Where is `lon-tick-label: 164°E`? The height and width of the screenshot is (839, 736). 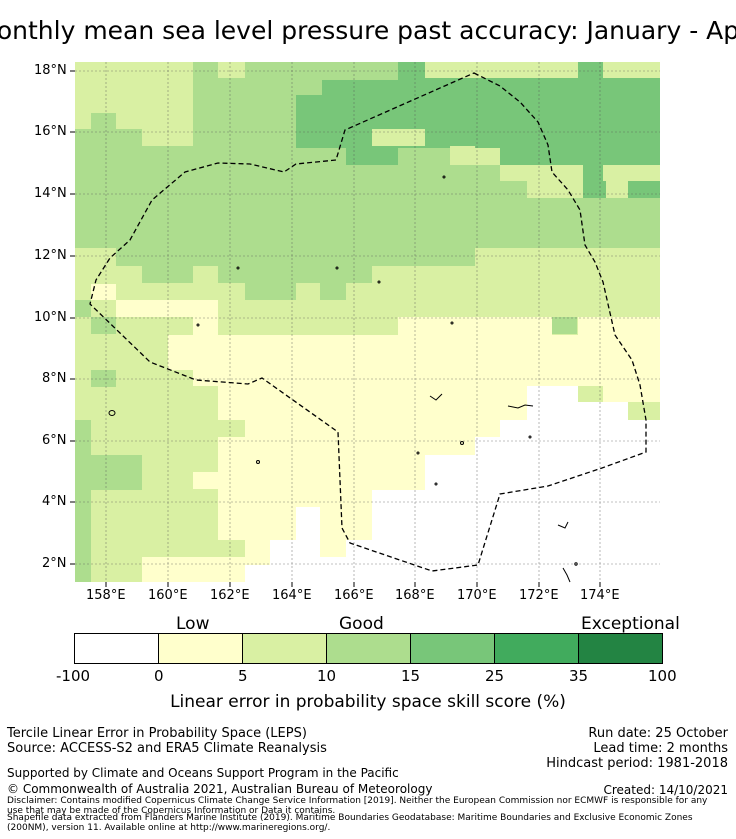 lon-tick-label: 164°E is located at coordinates (292, 595).